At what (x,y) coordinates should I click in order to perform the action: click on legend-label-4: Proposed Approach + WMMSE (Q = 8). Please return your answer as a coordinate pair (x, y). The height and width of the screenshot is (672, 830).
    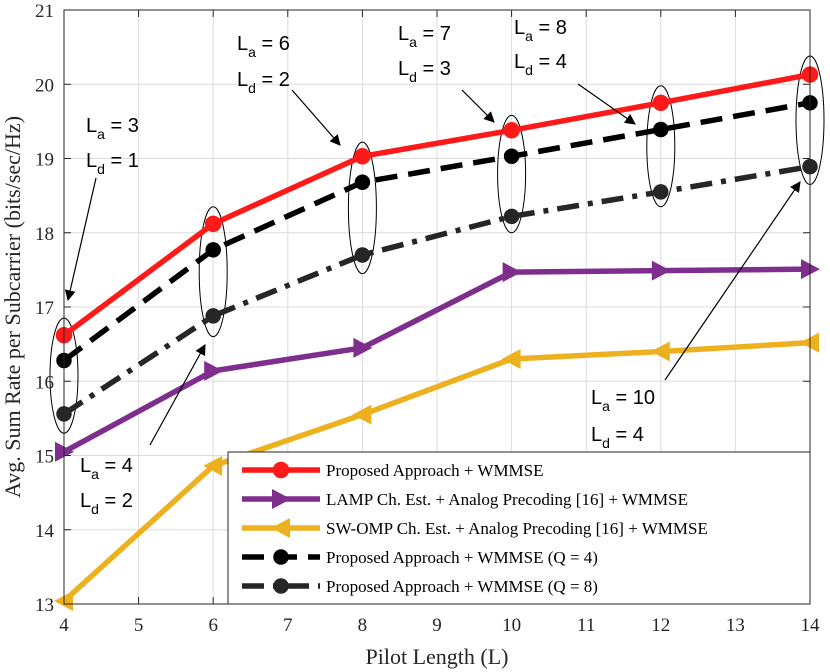
    Looking at the image, I should click on (462, 586).